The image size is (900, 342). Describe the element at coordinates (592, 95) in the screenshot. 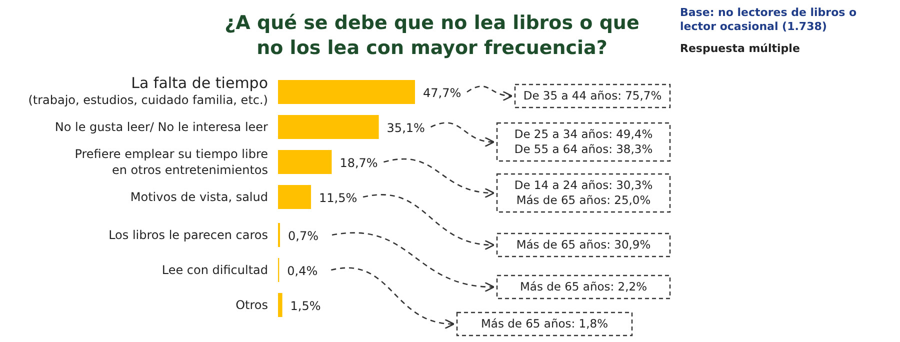

I see `text: De 35 a 44 años: 75,7%` at that location.